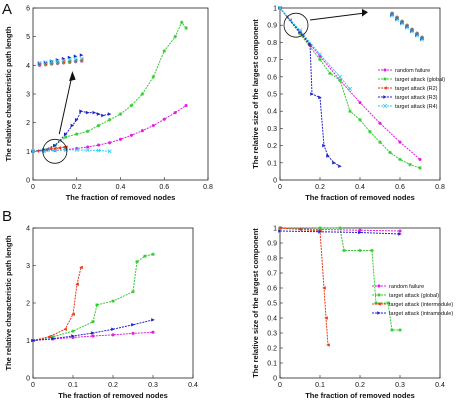 The height and width of the screenshot is (409, 474). I want to click on legend-entry: target attack (R3), so click(416, 98).